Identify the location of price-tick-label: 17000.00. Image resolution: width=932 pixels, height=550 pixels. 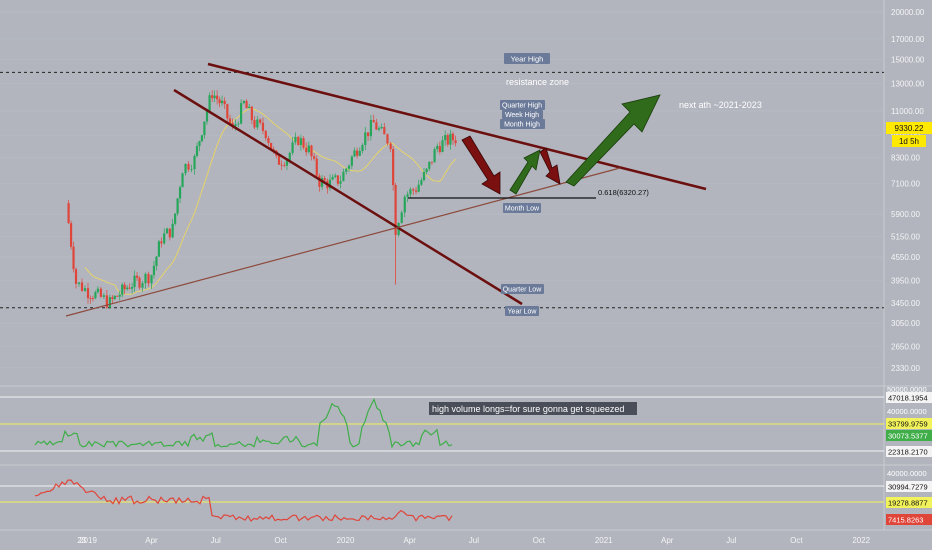
(908, 39).